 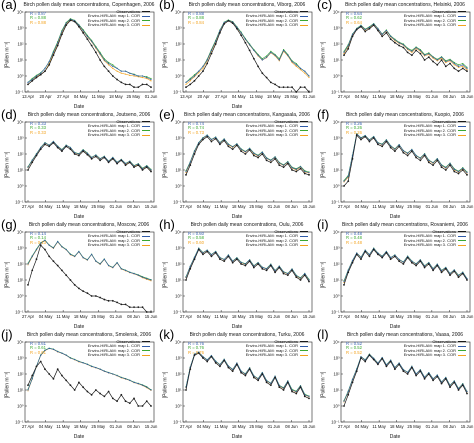 I want to click on legend-entry: Observations, so click(x=435, y=11).